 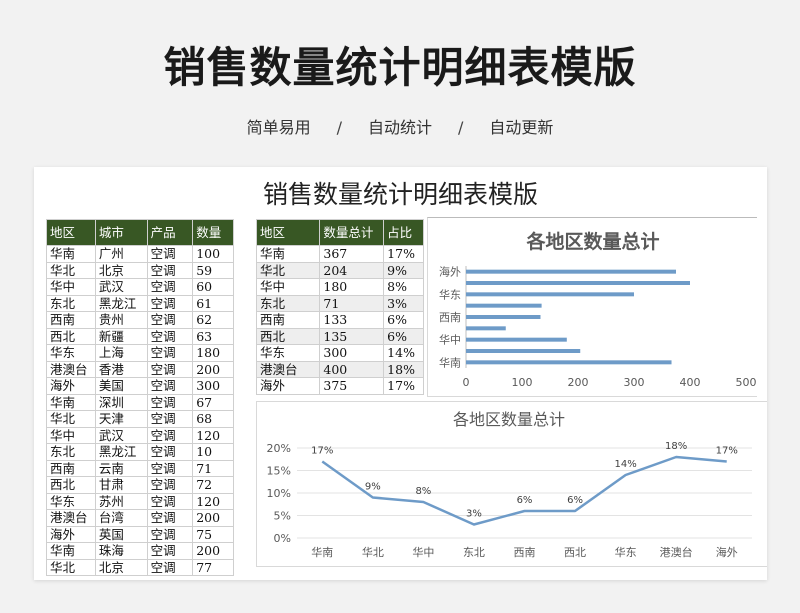 I want to click on table-cell: 珠海, so click(x=121, y=551).